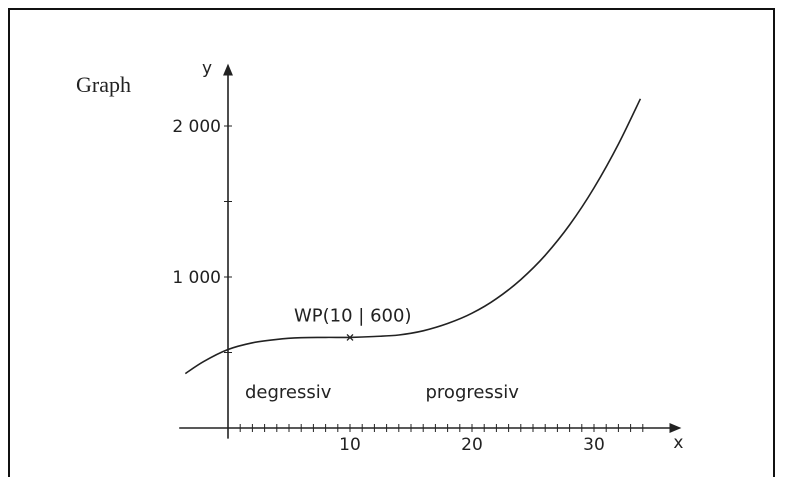  Describe the element at coordinates (350, 445) in the screenshot. I see `x-tick-label: 10` at that location.